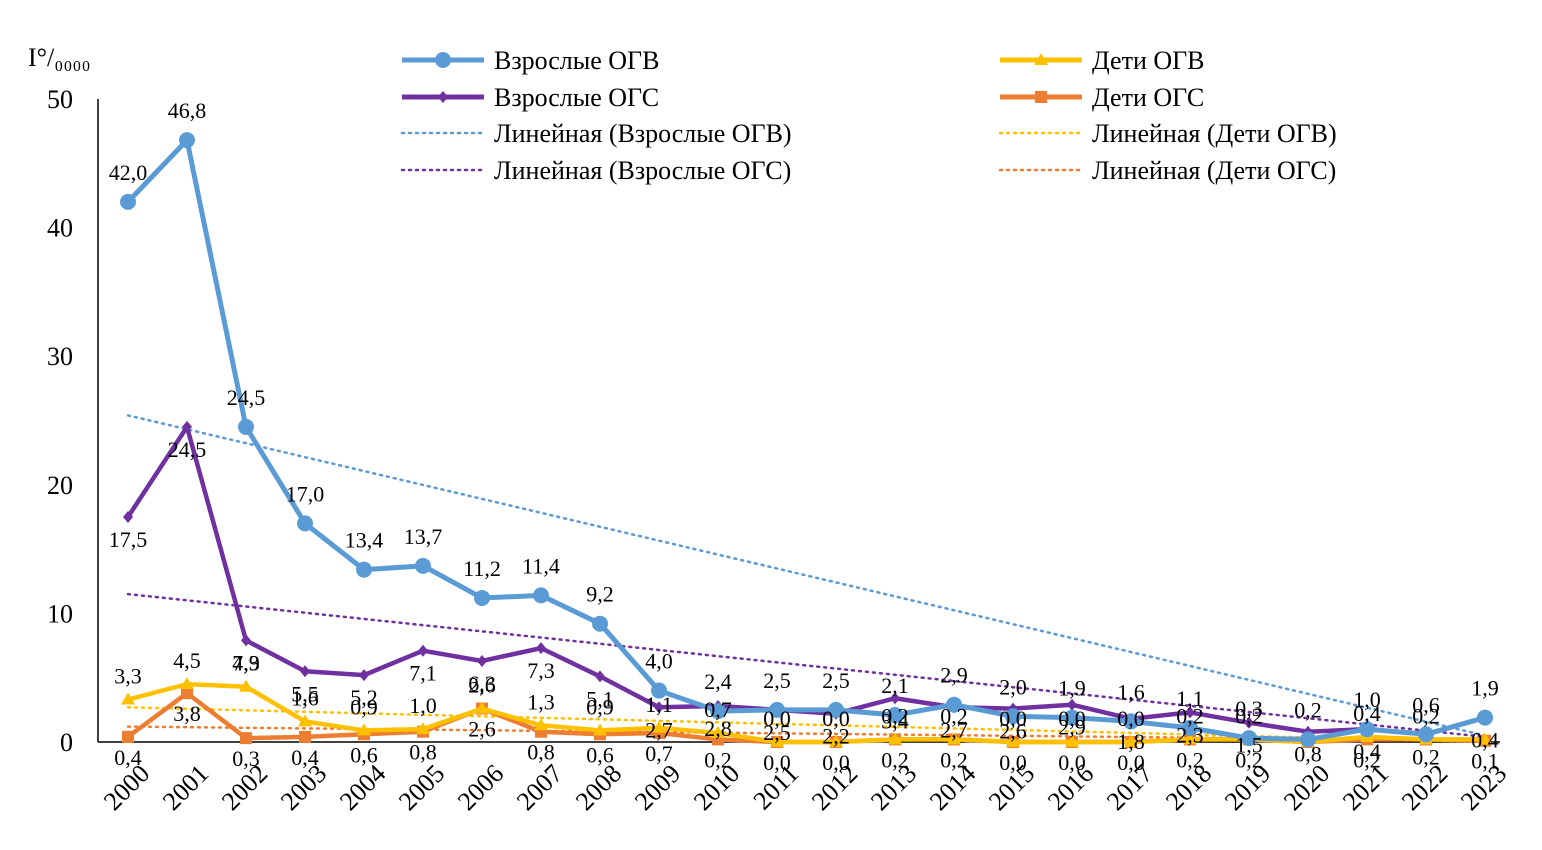  I want to click on data-label: 2,9, so click(1072, 727).